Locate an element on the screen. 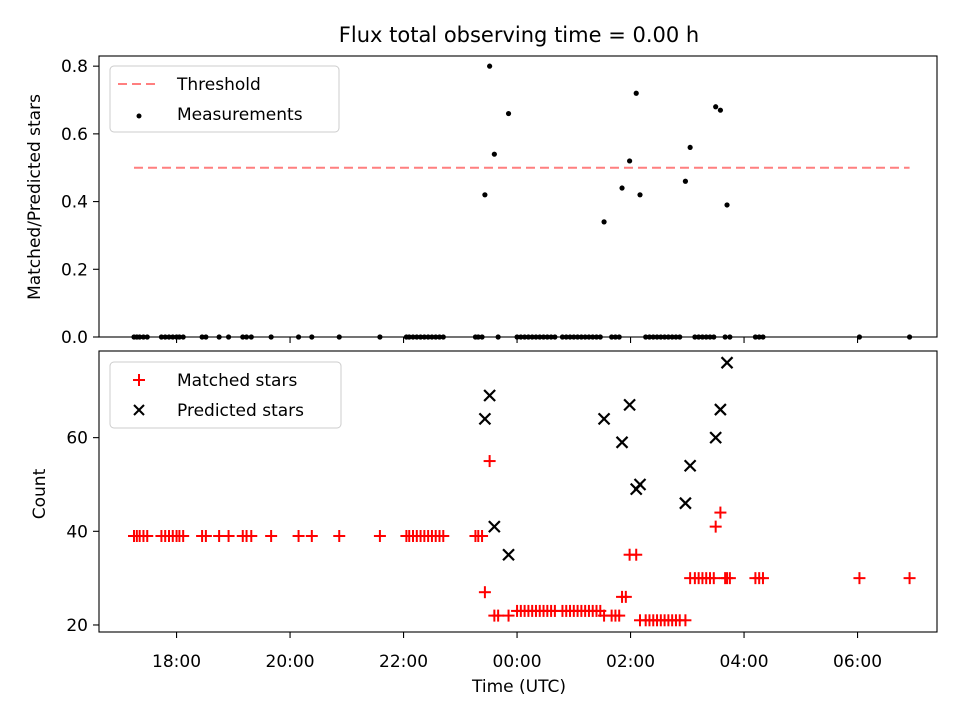 The width and height of the screenshot is (960, 720). x-tick-label: 18:00 is located at coordinates (176, 662).